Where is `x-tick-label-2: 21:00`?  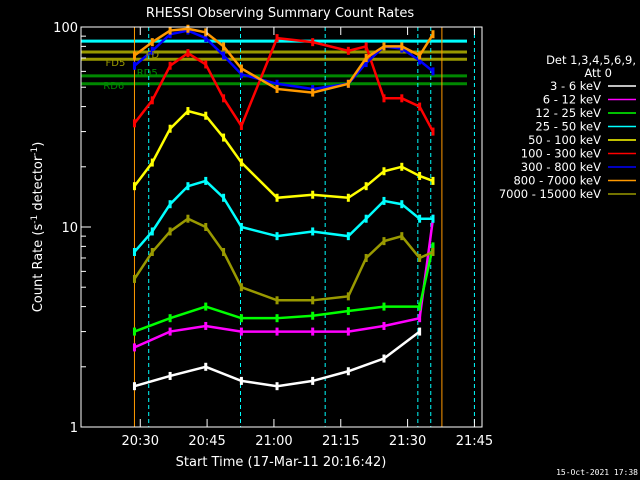 x-tick-label-2: 21:00 is located at coordinates (273, 441).